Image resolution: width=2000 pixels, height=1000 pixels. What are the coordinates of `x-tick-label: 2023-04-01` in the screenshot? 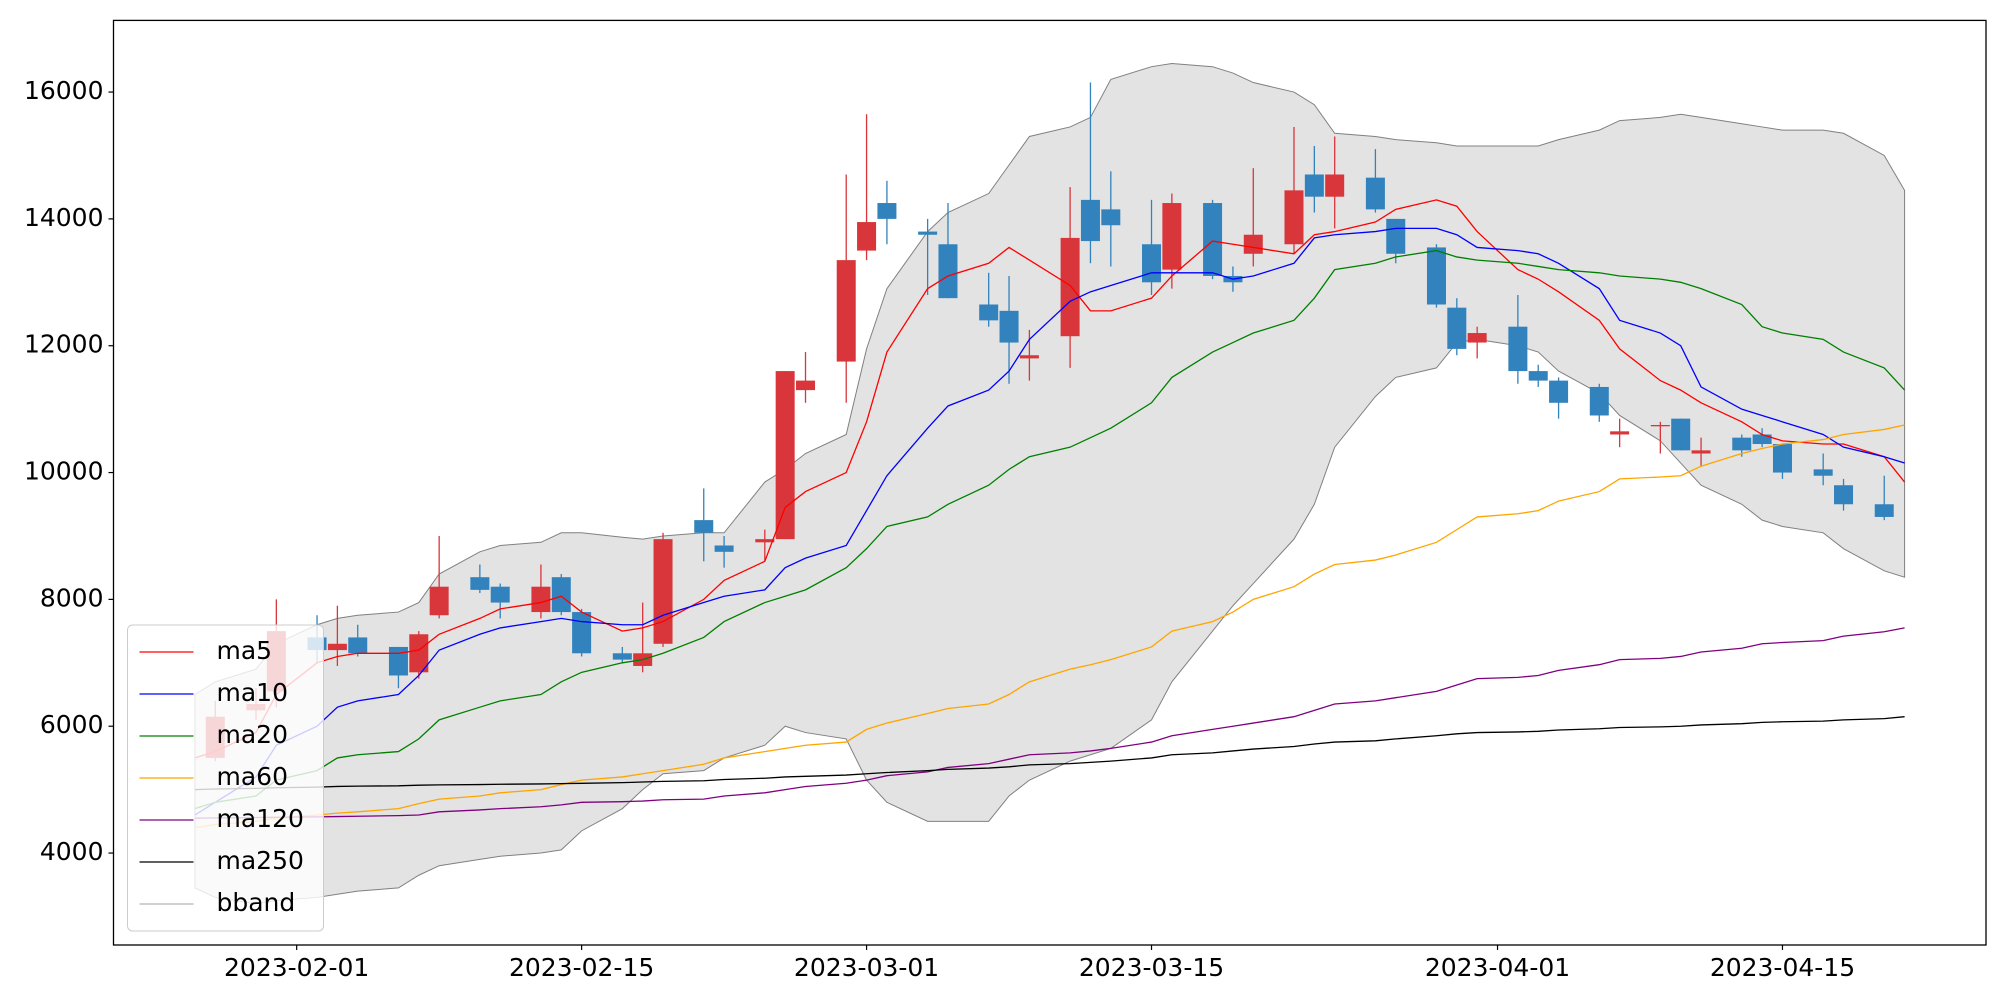 It's located at (1497, 967).